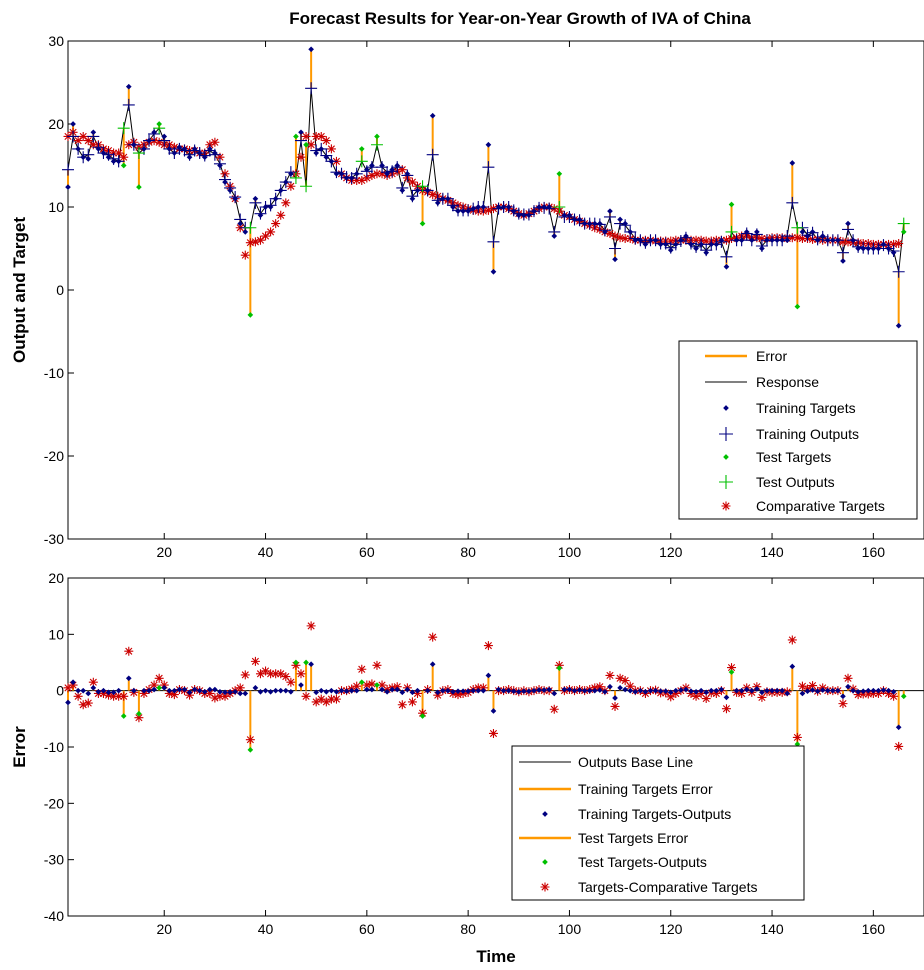 The image size is (924, 970). Describe the element at coordinates (667, 887) in the screenshot. I see `legend-targets-comparative: Targets-Comparative Targets` at that location.